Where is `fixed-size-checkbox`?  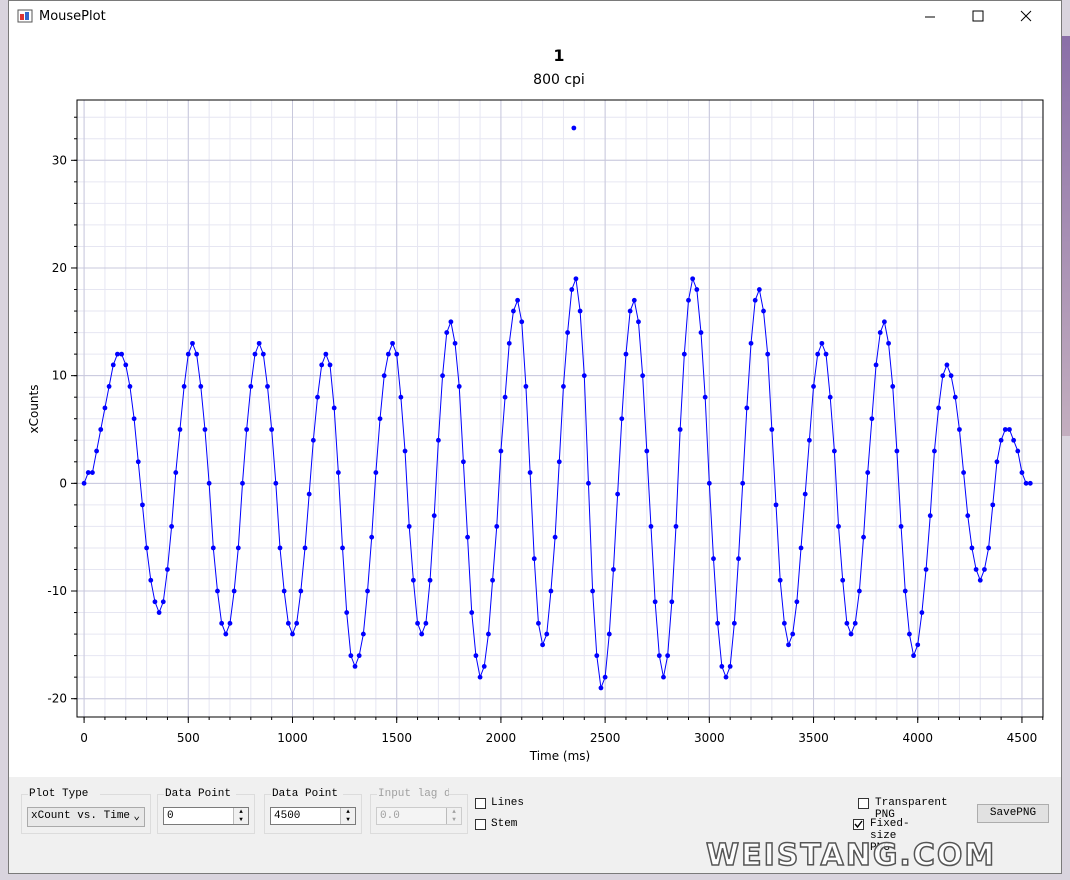 fixed-size-checkbox is located at coordinates (858, 824).